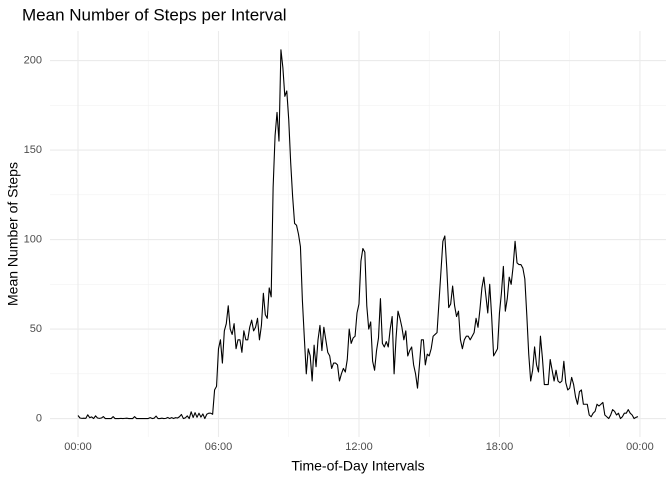 The width and height of the screenshot is (672, 480). What do you see at coordinates (219, 447) in the screenshot?
I see `x-tick-label: 06:00` at bounding box center [219, 447].